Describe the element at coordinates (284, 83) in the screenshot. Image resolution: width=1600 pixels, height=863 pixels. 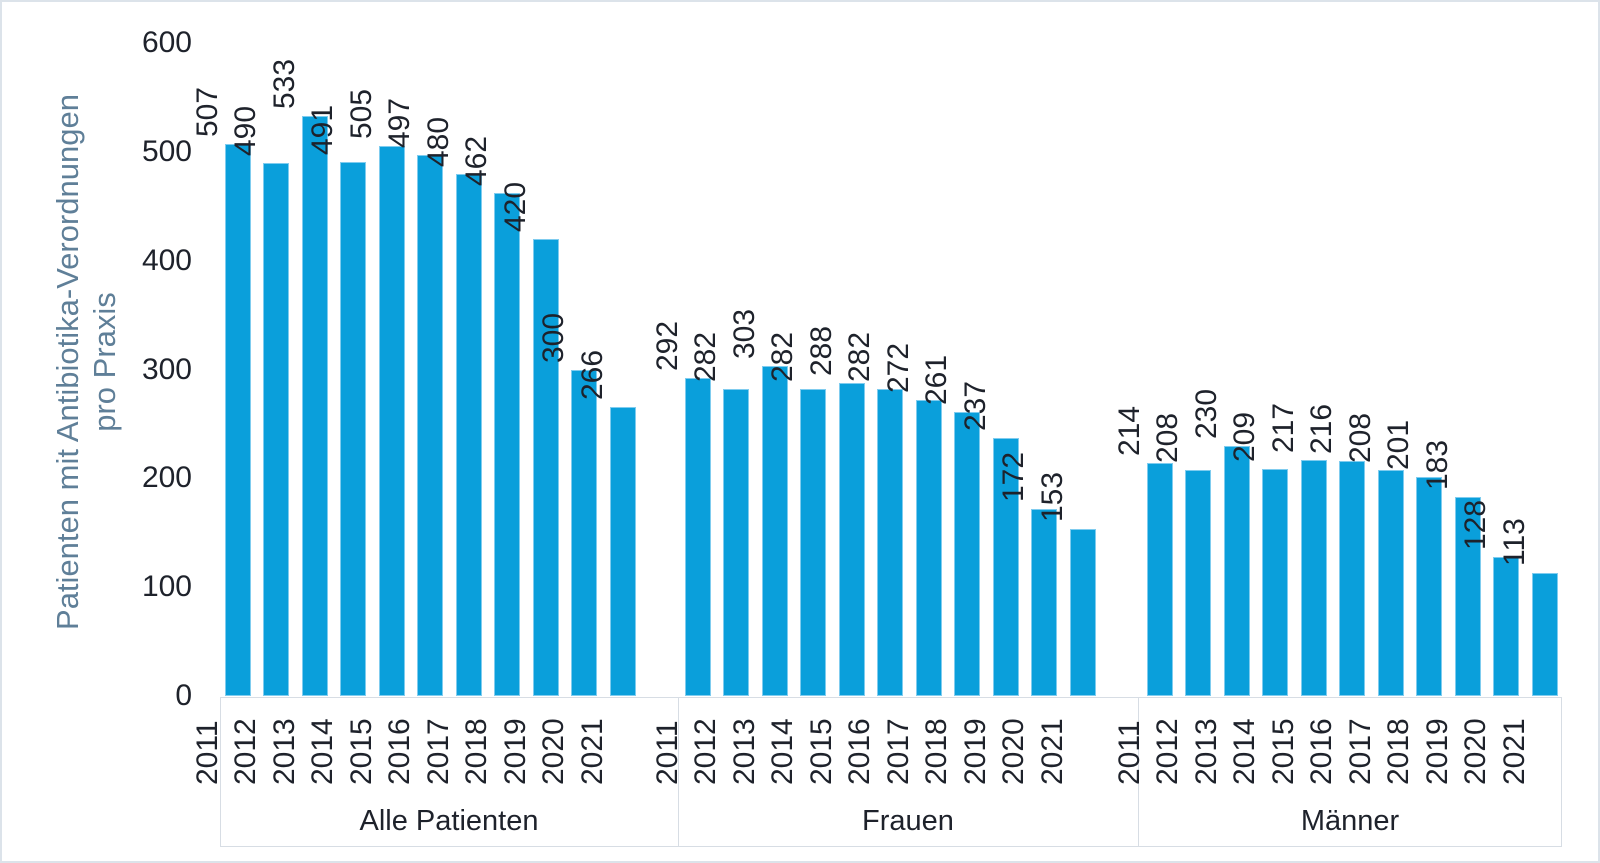
I see `bar-value-label: 533` at that location.